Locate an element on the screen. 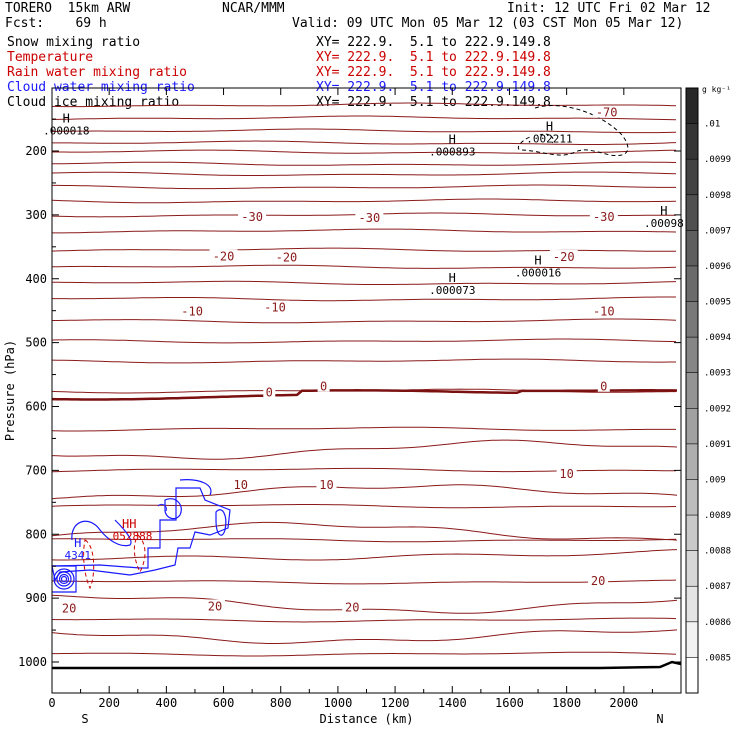 The image size is (740, 740). colorbar-tick-label: .0099 is located at coordinates (717, 160).